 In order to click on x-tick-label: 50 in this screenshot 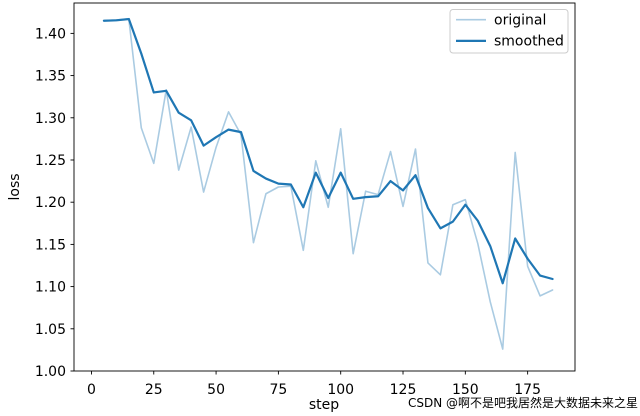, I will do `click(216, 390)`.